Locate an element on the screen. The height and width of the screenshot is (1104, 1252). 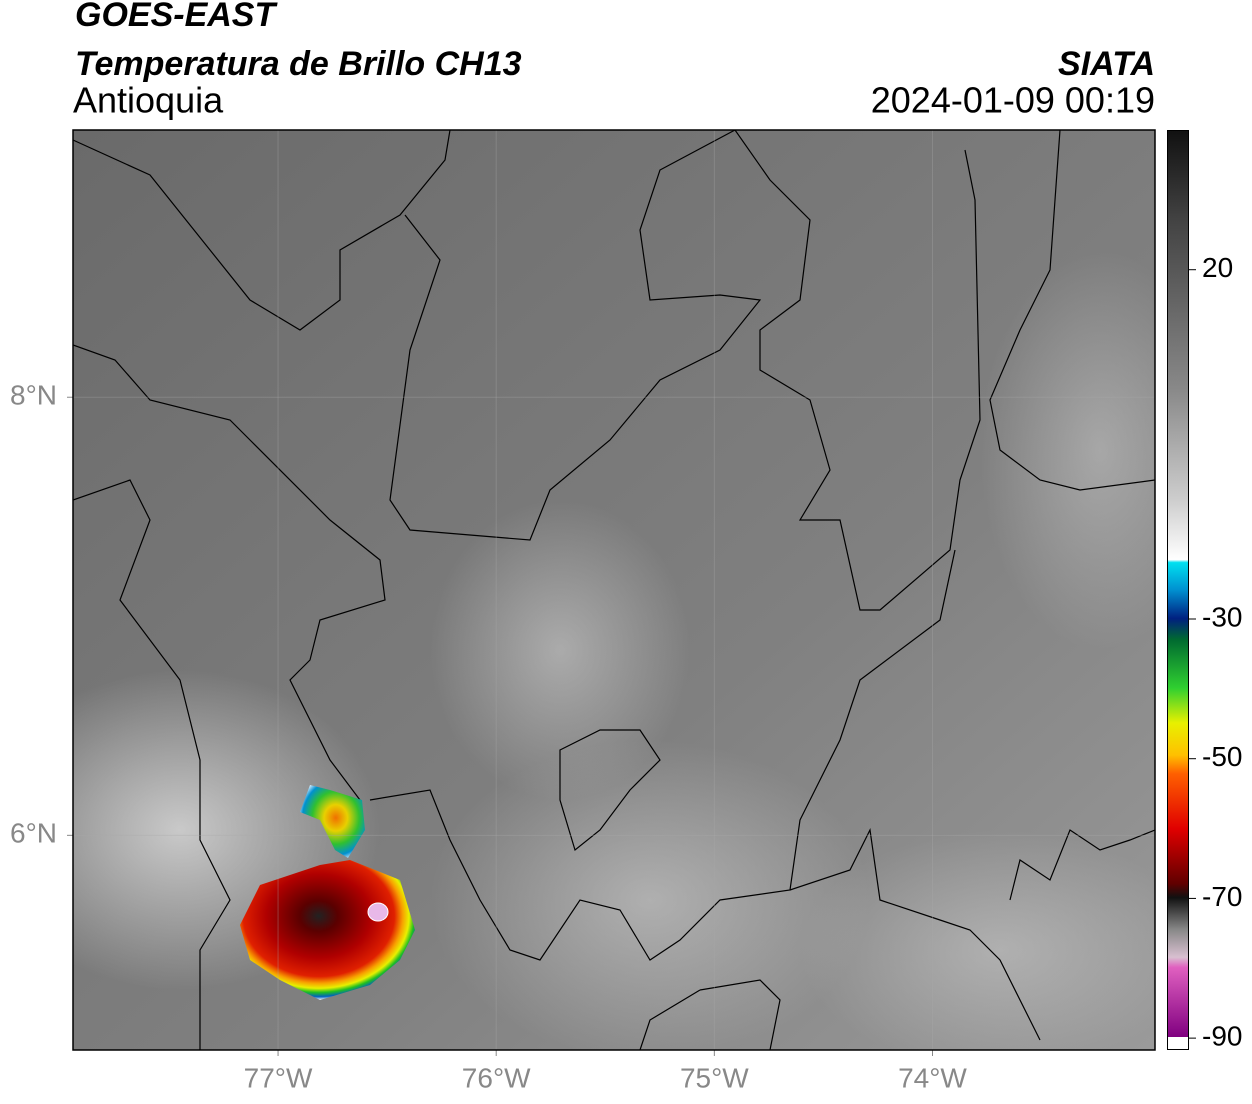
y-tick-label: 8°N is located at coordinates (33, 395).